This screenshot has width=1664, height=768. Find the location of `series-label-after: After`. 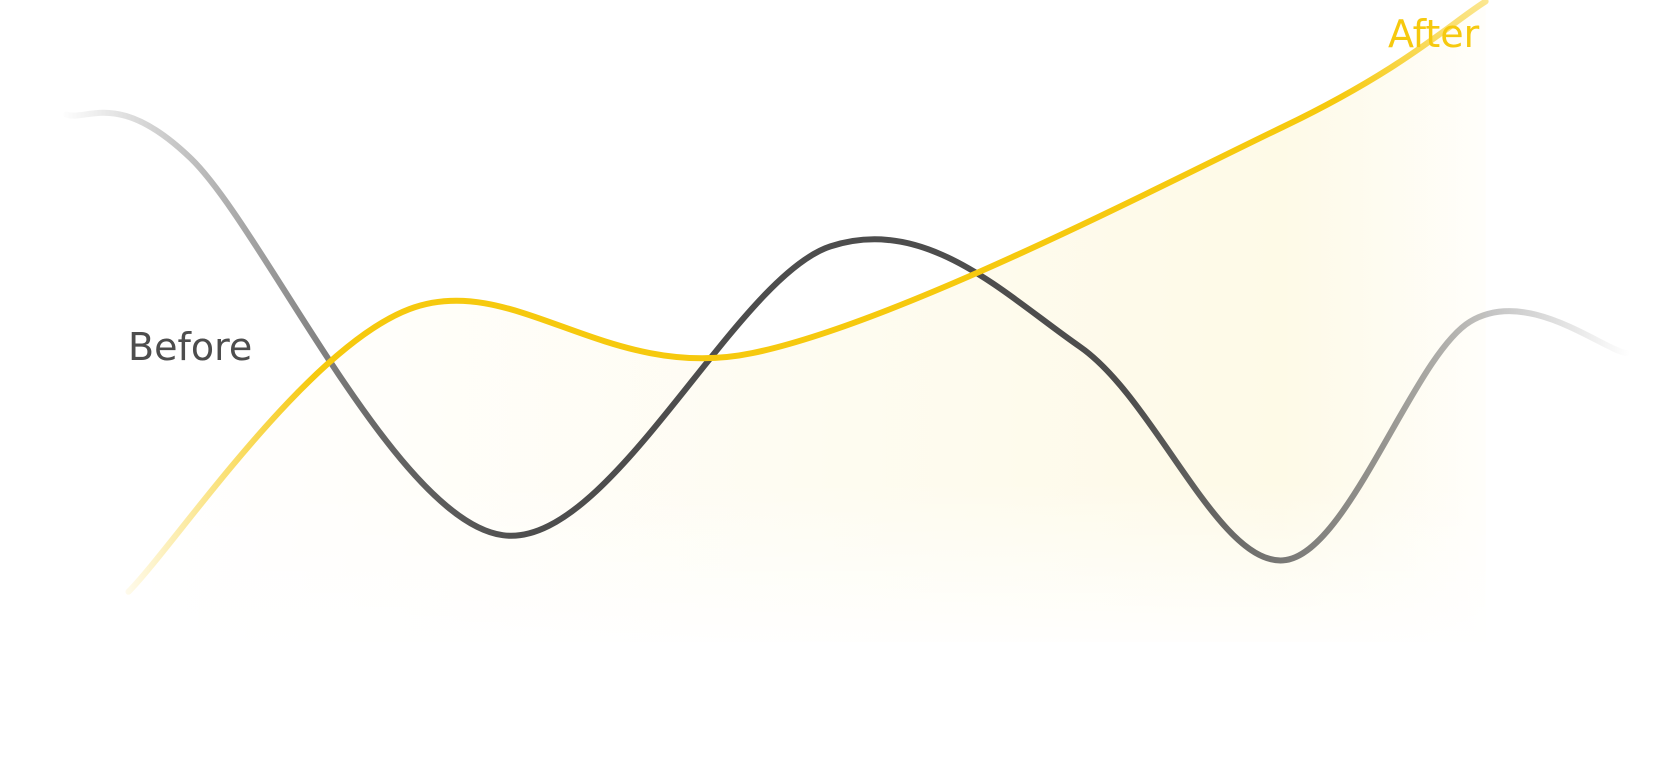

series-label-after: After is located at coordinates (1434, 34).